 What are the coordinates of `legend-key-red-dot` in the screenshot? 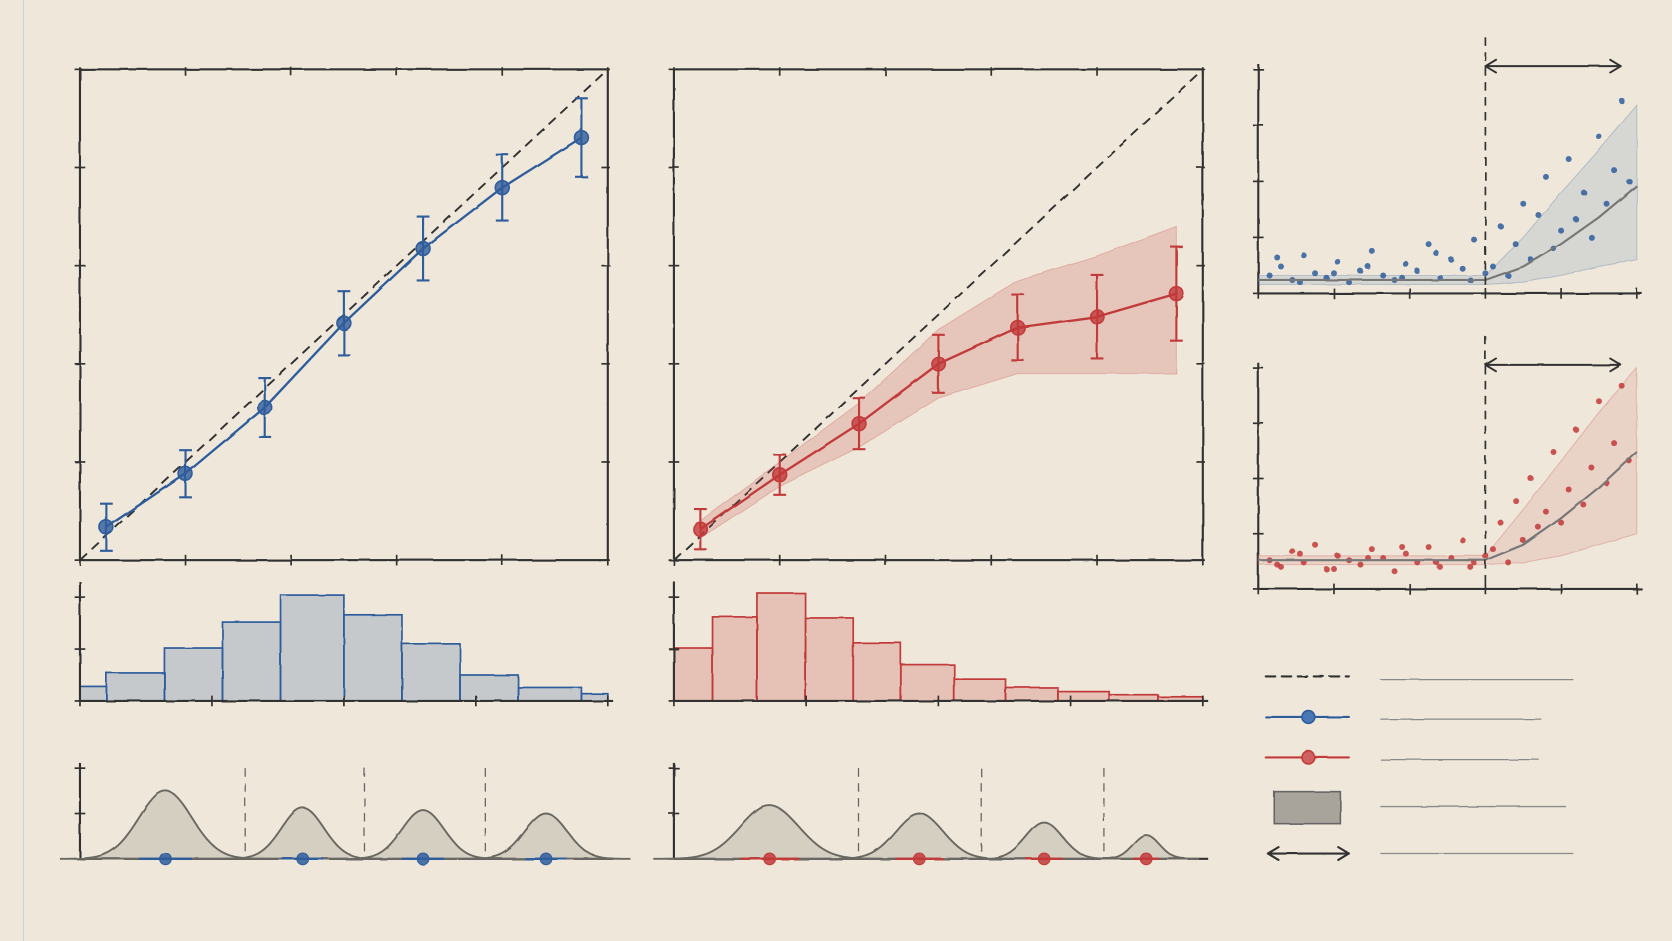 It's located at (1308, 757).